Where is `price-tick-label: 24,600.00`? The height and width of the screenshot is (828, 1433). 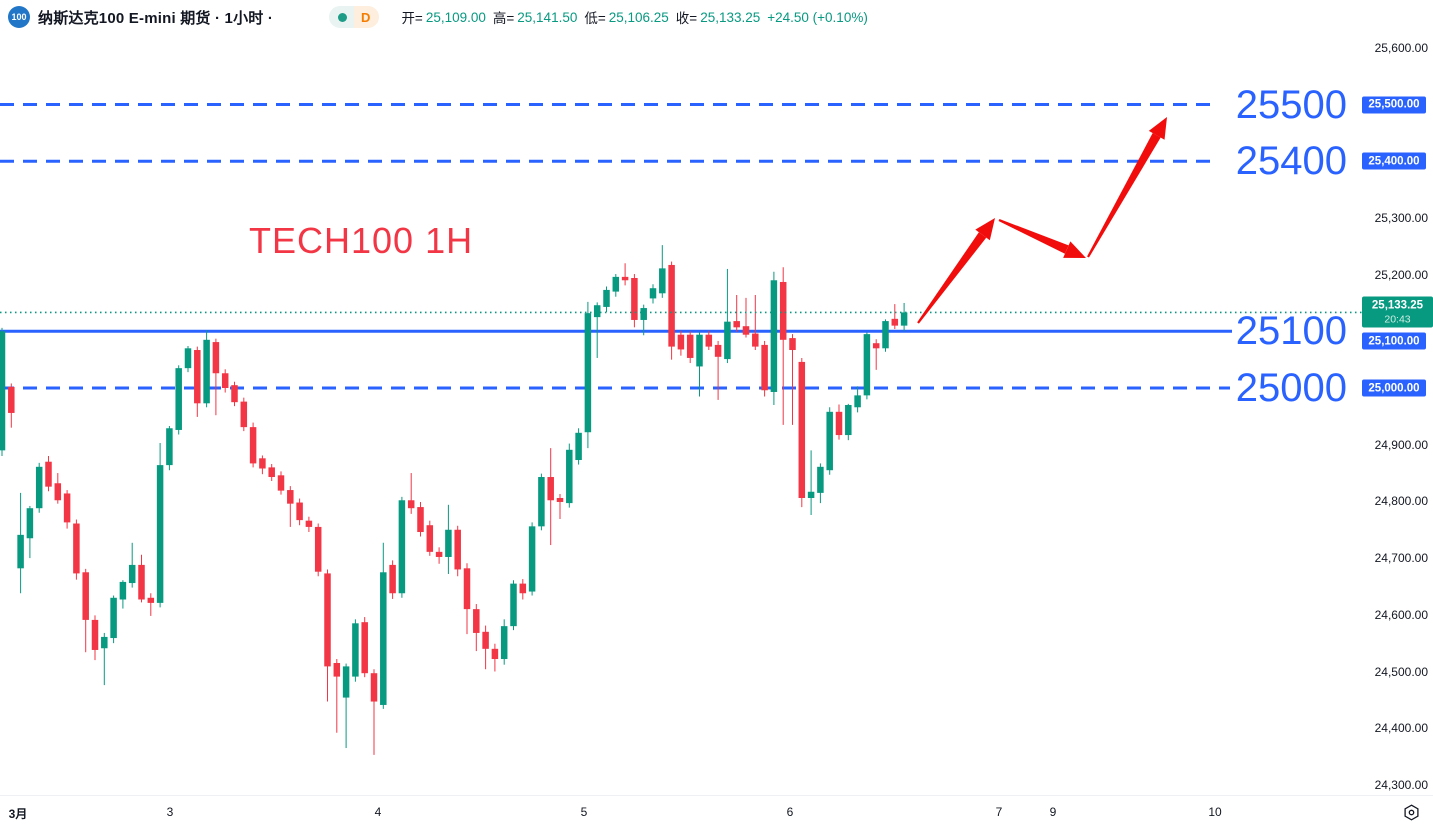 price-tick-label: 24,600.00 is located at coordinates (1401, 614).